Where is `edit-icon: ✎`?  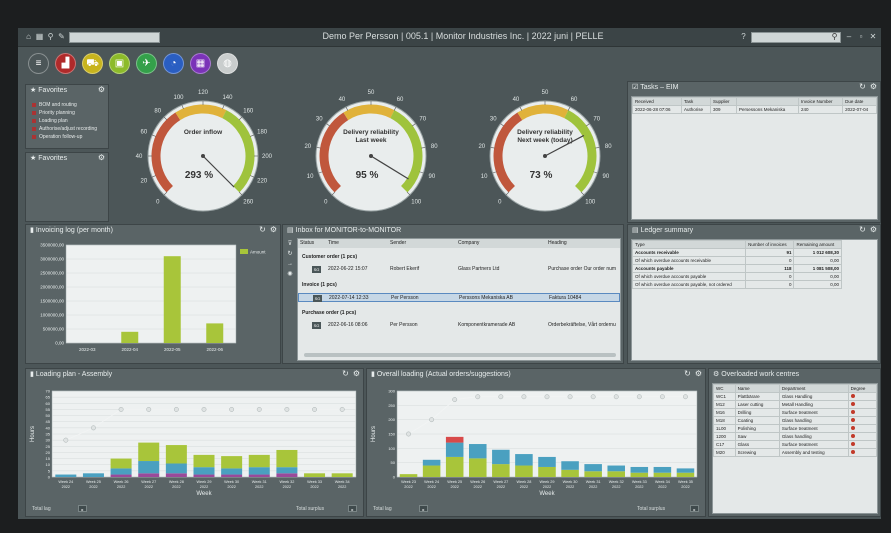
edit-icon: ✎ is located at coordinates (61, 36).